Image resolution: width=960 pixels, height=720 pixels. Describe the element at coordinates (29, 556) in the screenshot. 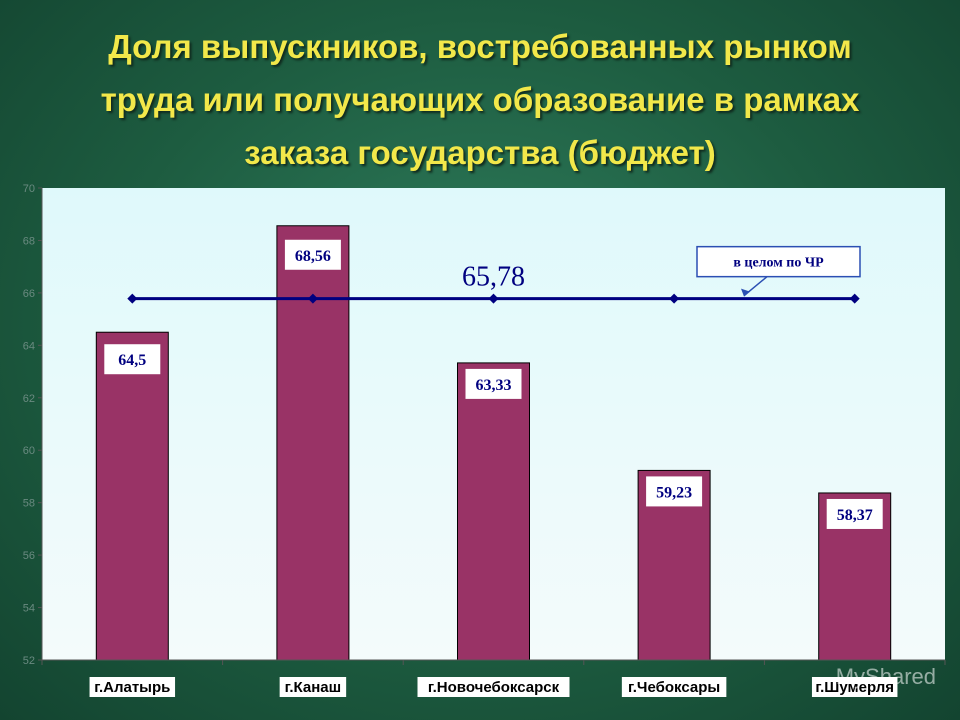

I see `y-tick-label-56: 56` at that location.